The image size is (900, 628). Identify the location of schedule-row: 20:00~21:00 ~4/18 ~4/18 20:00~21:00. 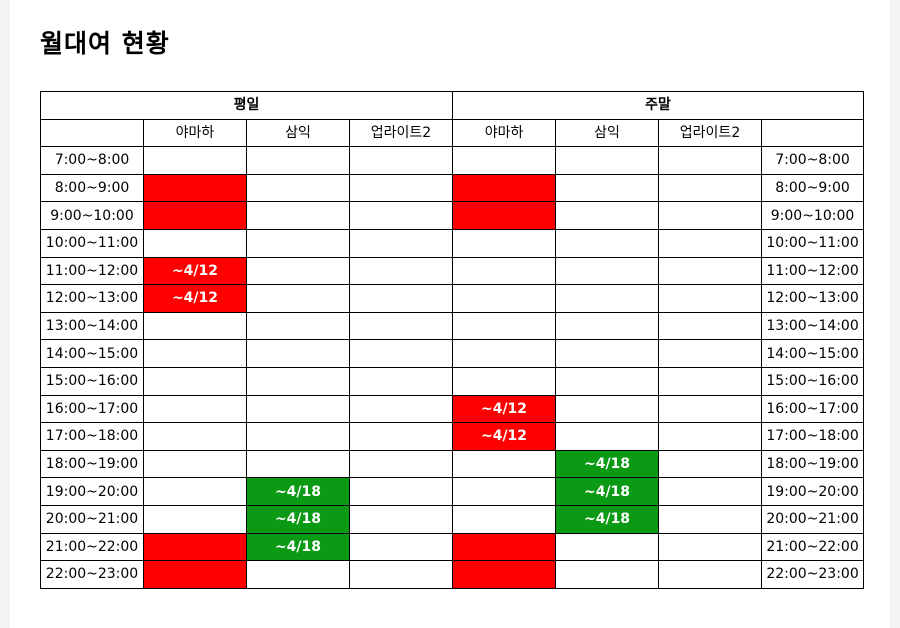
(452, 519).